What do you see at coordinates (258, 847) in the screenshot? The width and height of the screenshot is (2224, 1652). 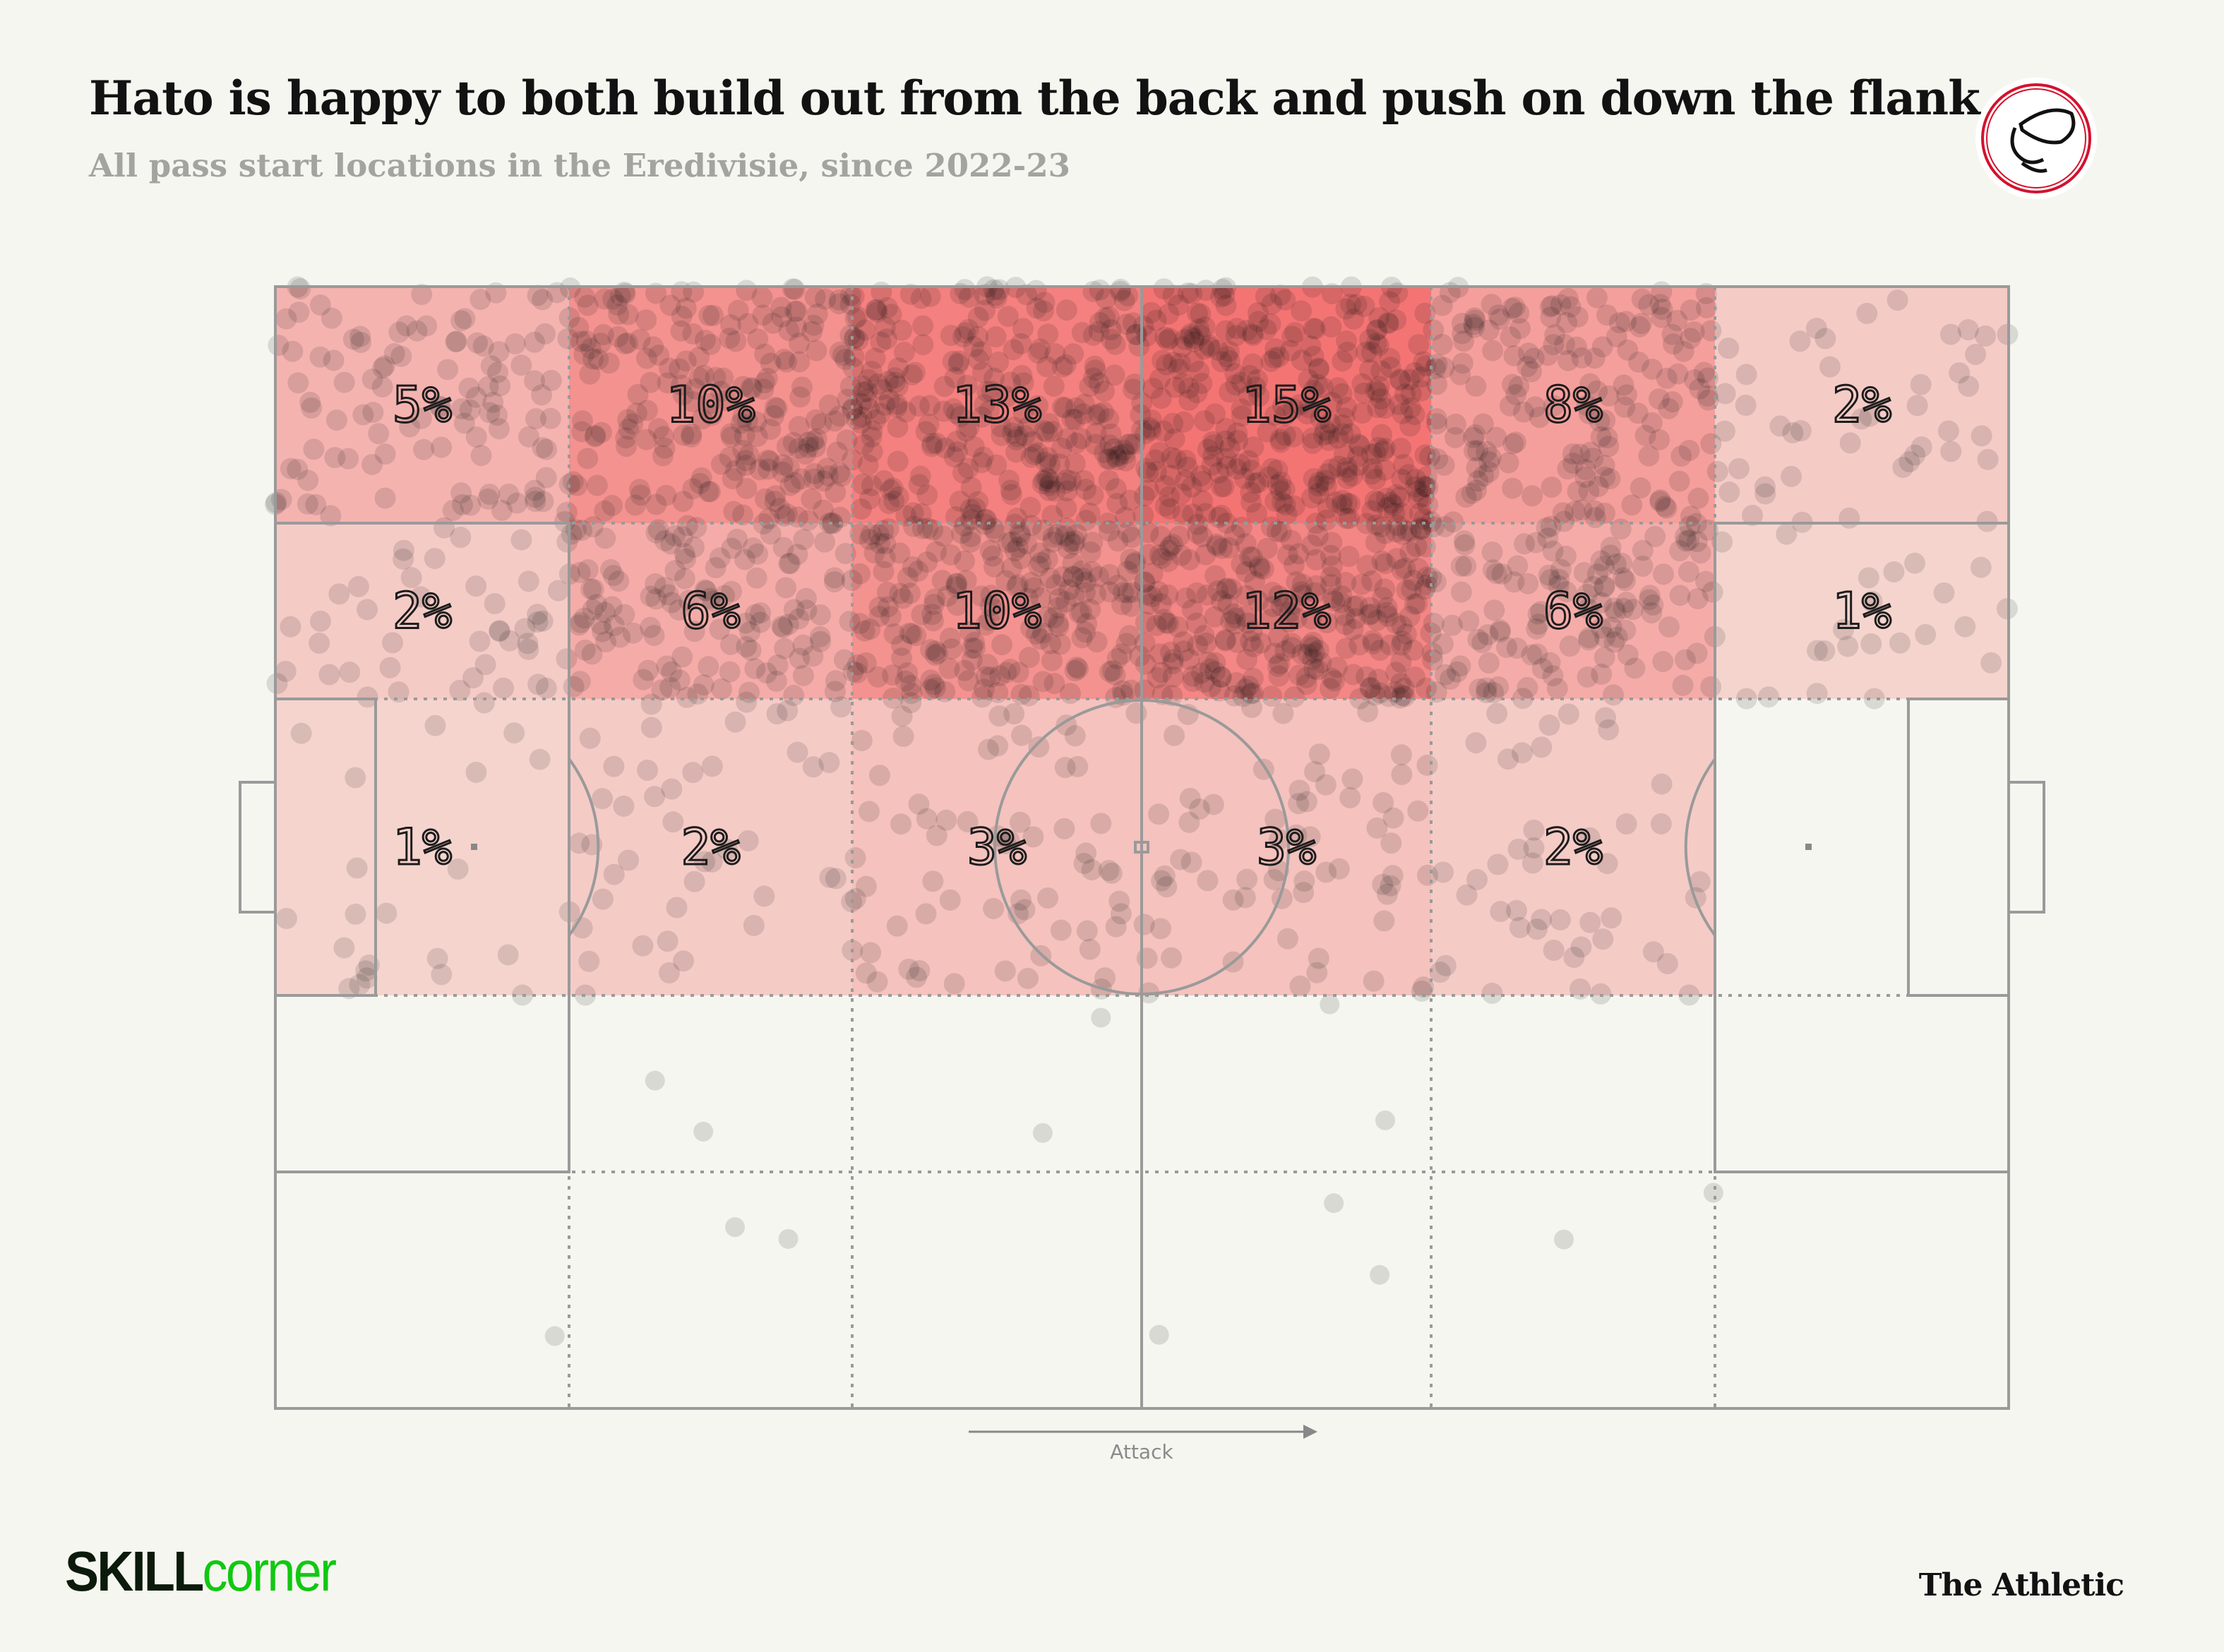 I see `left-goal` at bounding box center [258, 847].